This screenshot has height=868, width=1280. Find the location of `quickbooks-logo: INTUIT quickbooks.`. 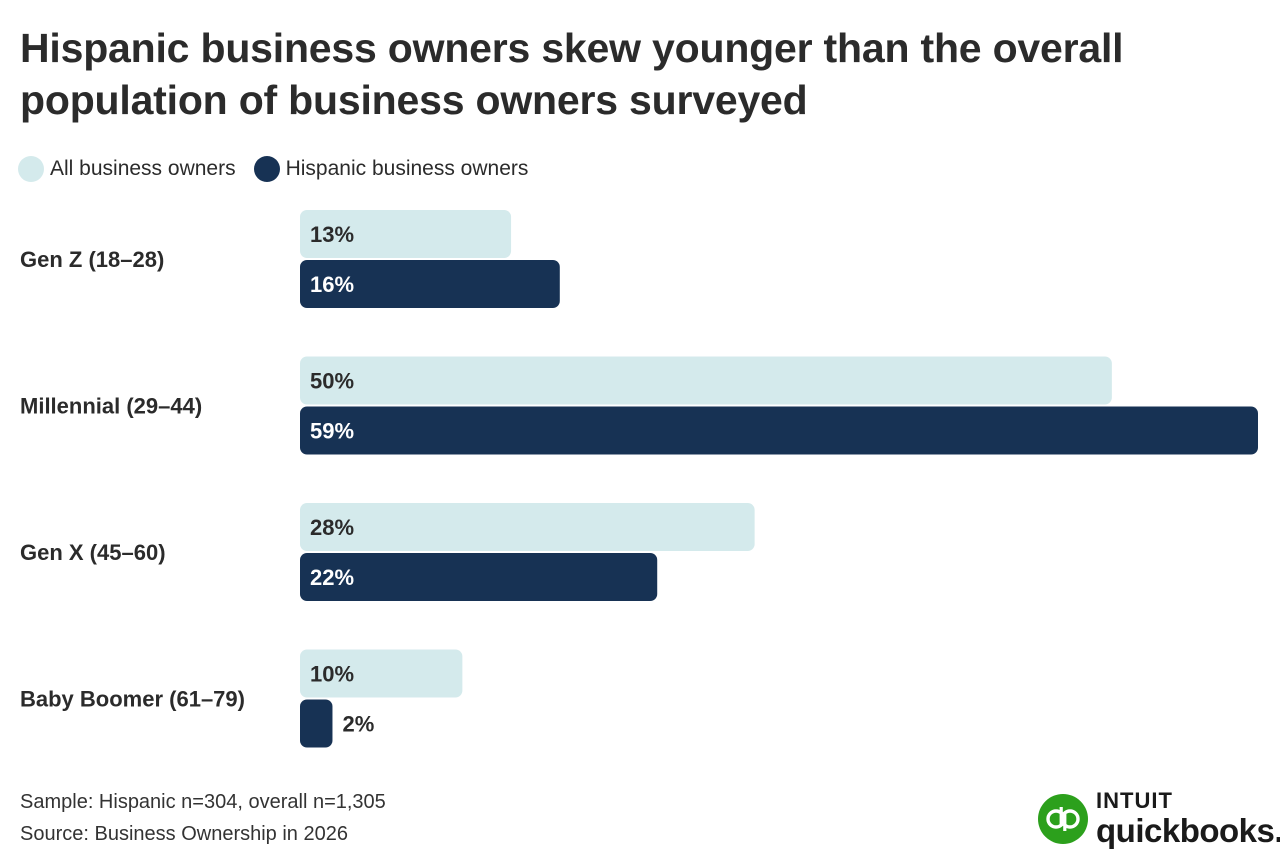

quickbooks-logo: INTUIT quickbooks. is located at coordinates (1159, 818).